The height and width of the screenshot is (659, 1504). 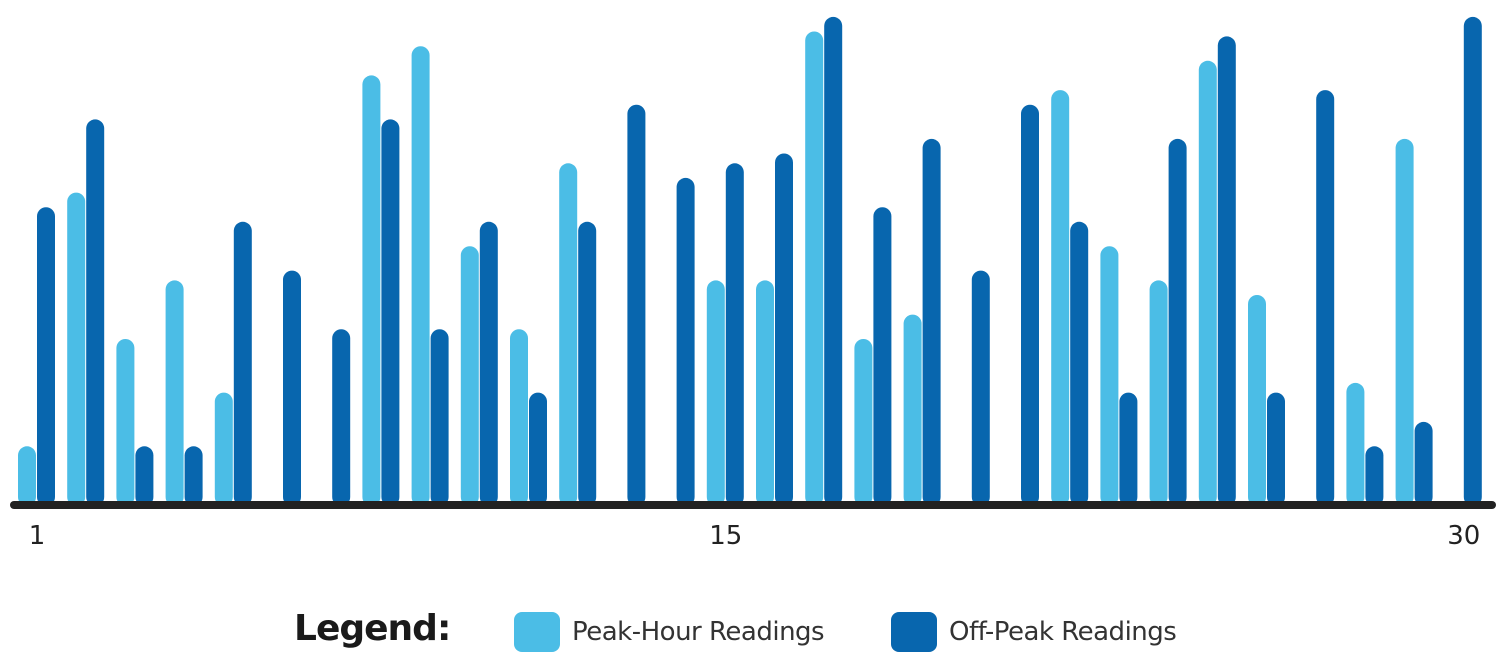 What do you see at coordinates (1063, 632) in the screenshot?
I see `legend-label-off-peak: Off-Peak Readings` at bounding box center [1063, 632].